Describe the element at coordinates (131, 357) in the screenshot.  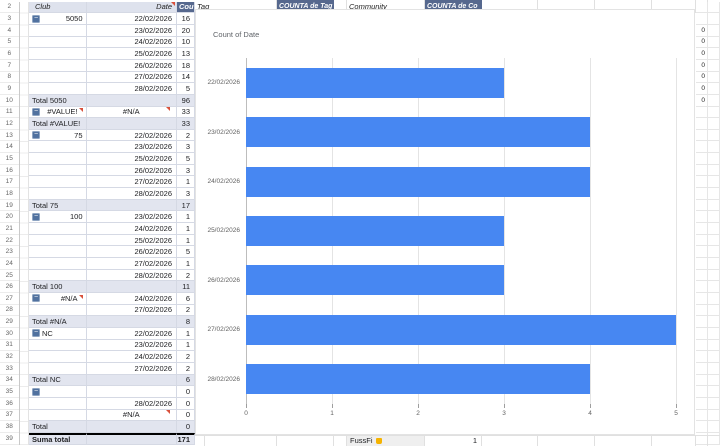
I see `pivot-cell-date: 24/02/2026` at that location.